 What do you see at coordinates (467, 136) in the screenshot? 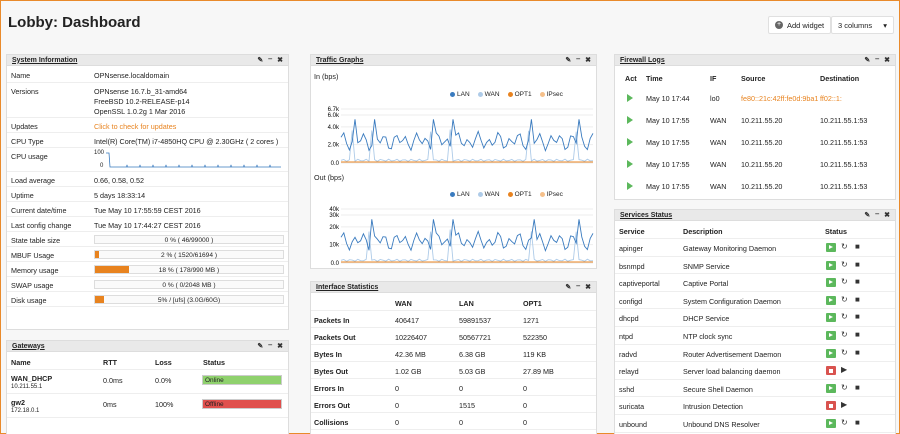
I see `lan-series-line` at bounding box center [467, 136].